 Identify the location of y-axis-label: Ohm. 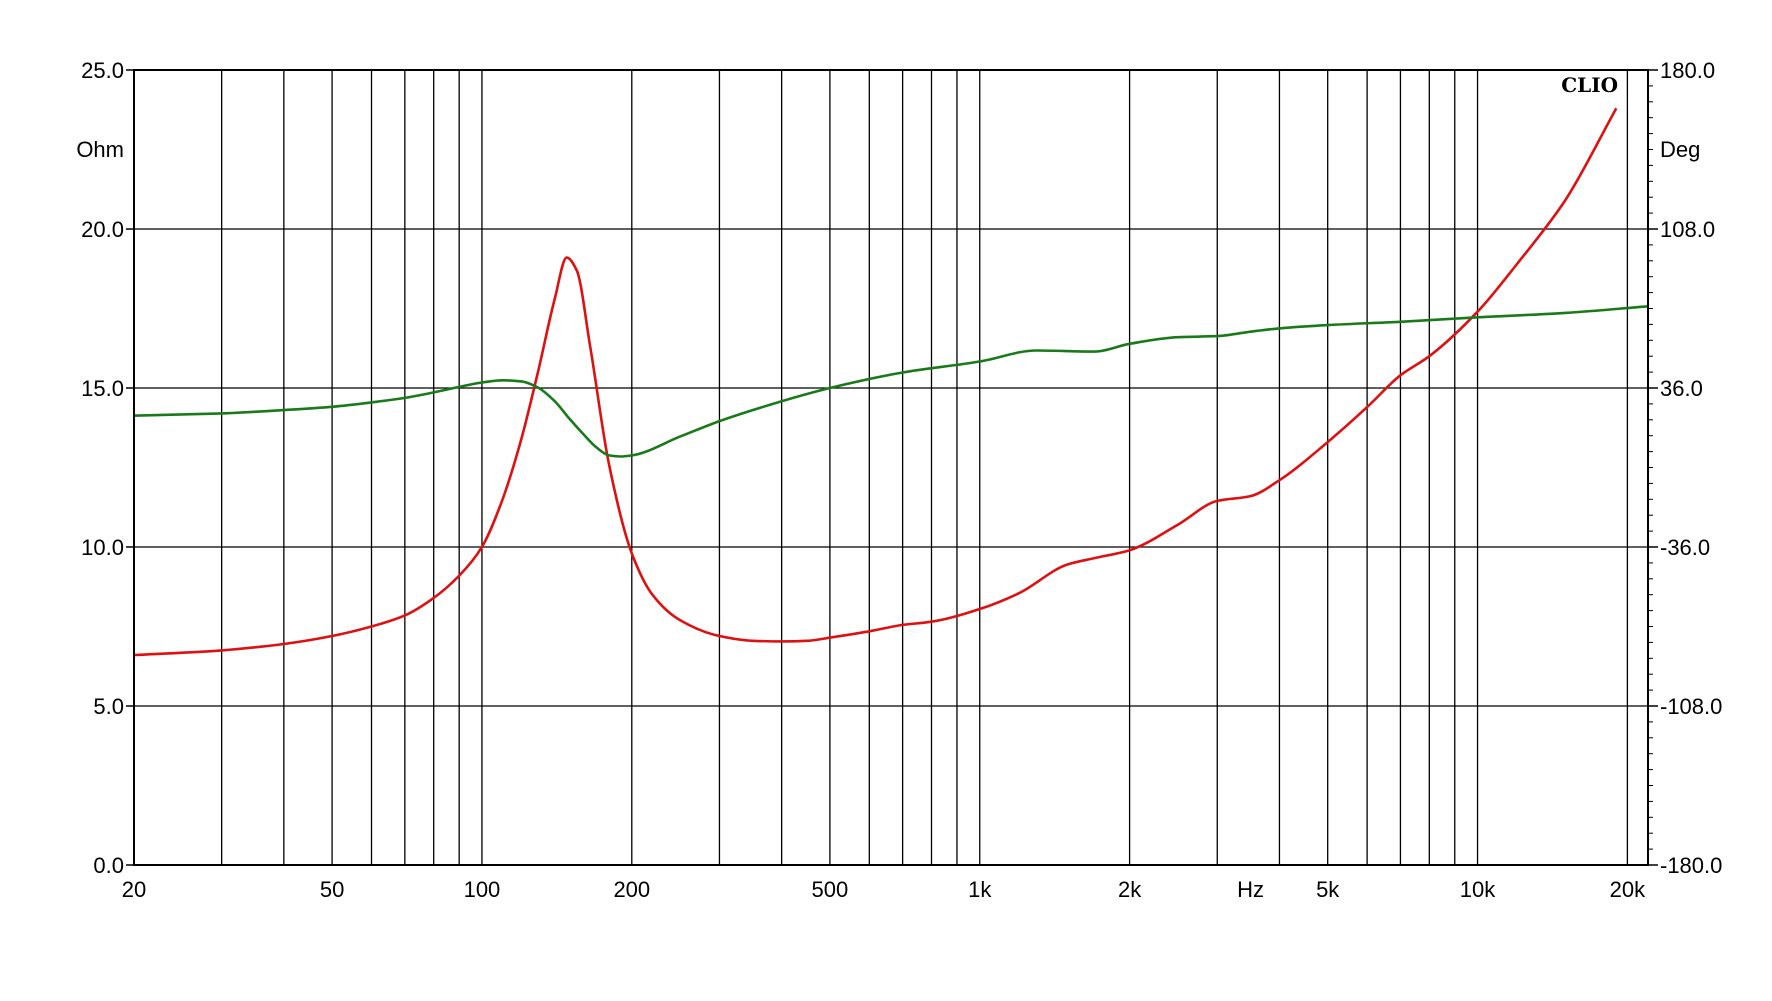
(100, 149).